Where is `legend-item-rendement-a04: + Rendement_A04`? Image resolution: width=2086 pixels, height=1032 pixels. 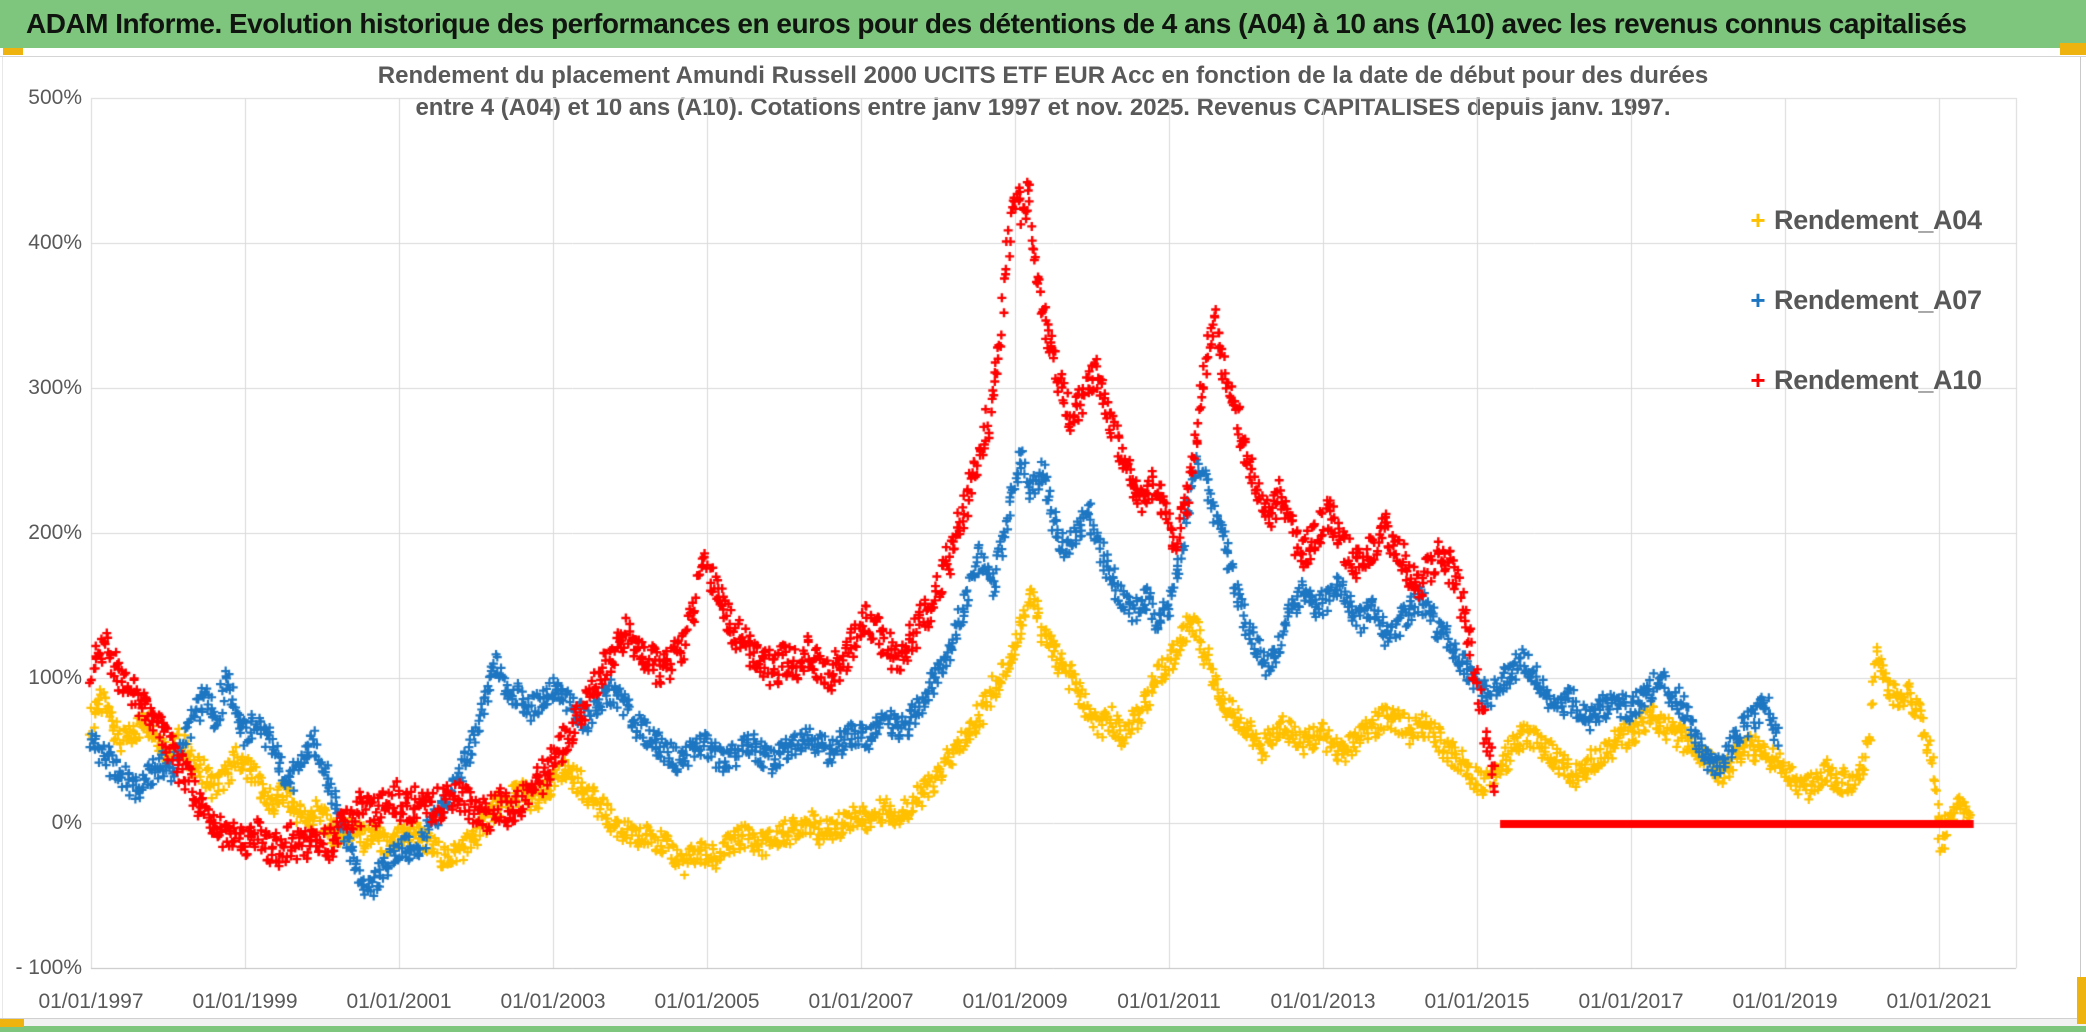 legend-item-rendement-a04: + Rendement_A04 is located at coordinates (1862, 220).